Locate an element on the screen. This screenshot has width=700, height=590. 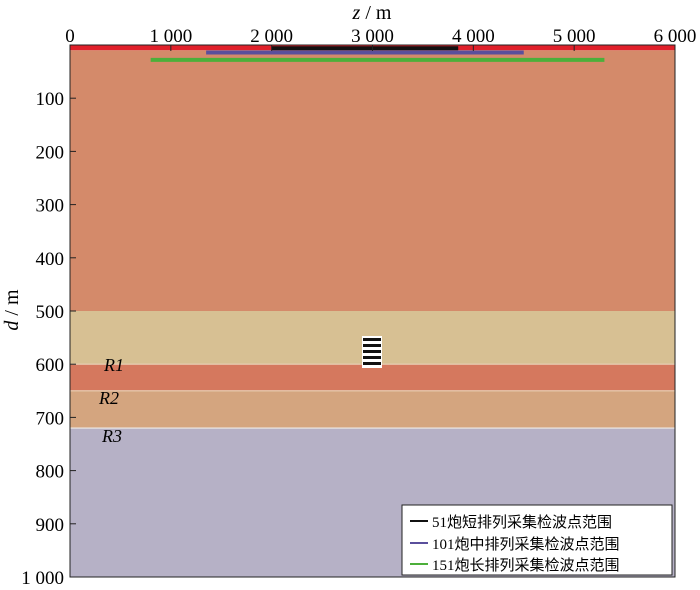
legend-label-long: 151炮长排列采集检波点范围 is located at coordinates (526, 565).